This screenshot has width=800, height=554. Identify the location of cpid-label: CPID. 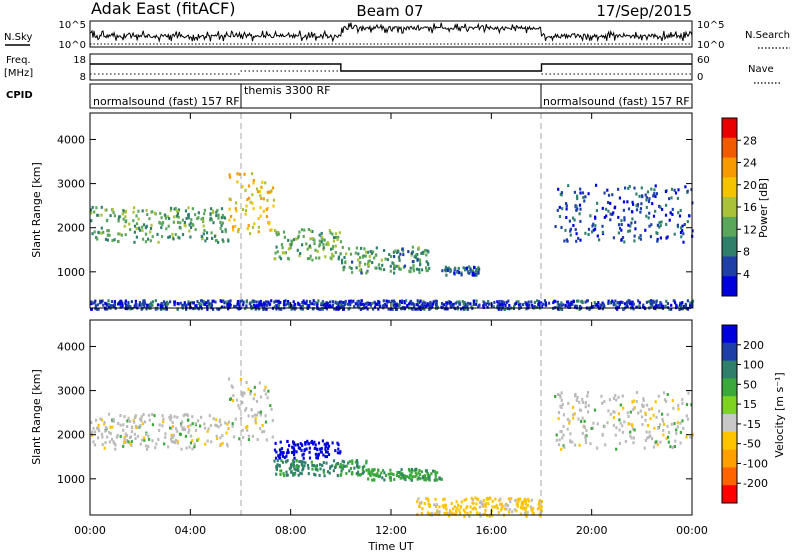
(19, 95).